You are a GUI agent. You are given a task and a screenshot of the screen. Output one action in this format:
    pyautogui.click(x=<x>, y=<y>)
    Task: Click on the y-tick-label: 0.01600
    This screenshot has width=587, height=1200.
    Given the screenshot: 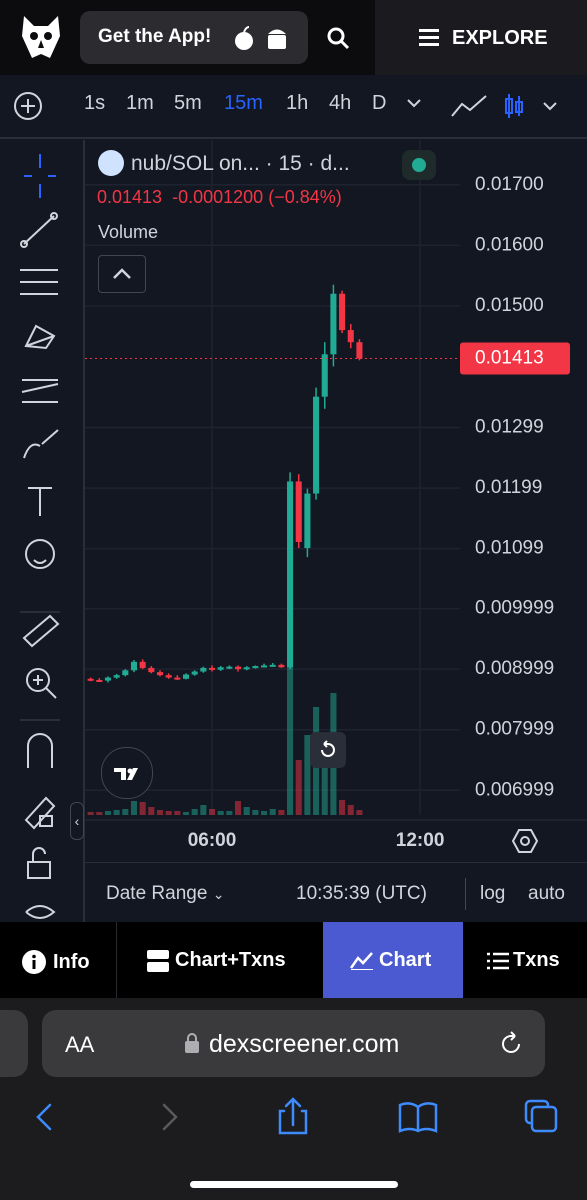 What is the action you would take?
    pyautogui.click(x=509, y=244)
    